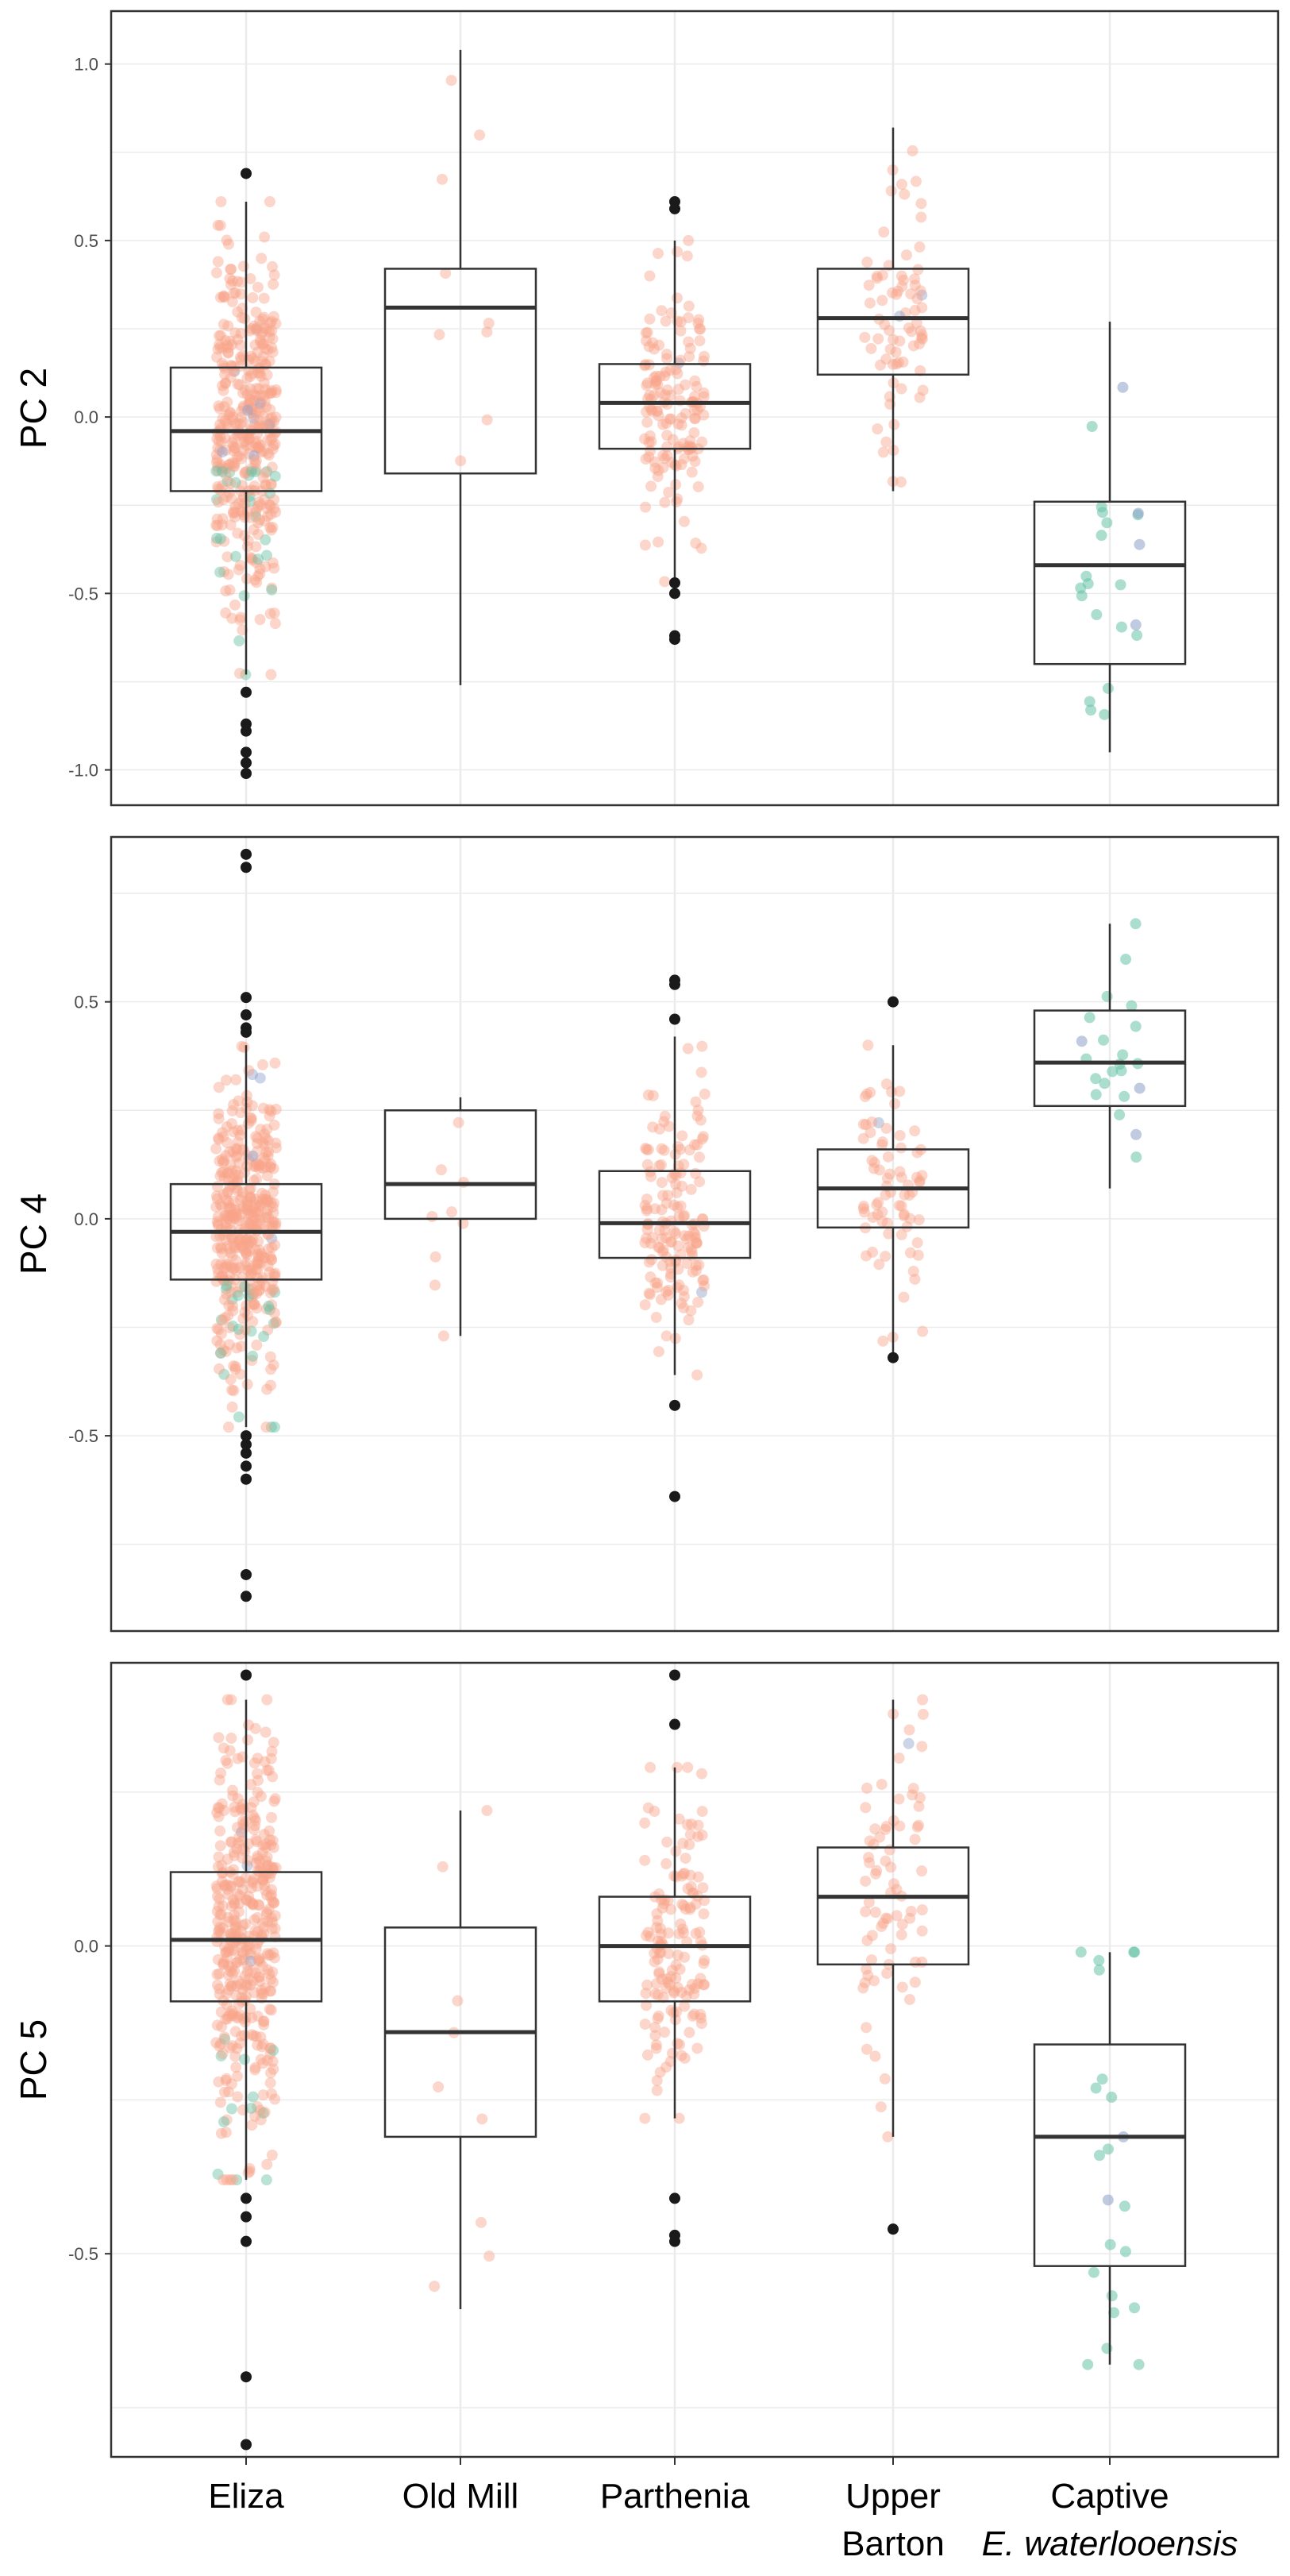  I want to click on box-iqr, so click(460, 1165).